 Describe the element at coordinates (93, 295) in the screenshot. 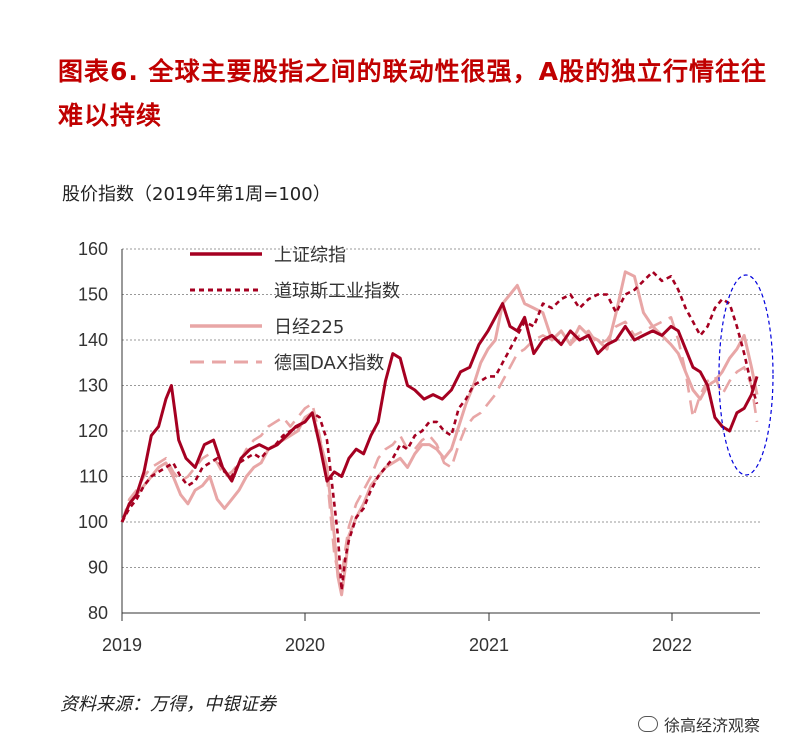

I see `y-tick-label: 150` at that location.